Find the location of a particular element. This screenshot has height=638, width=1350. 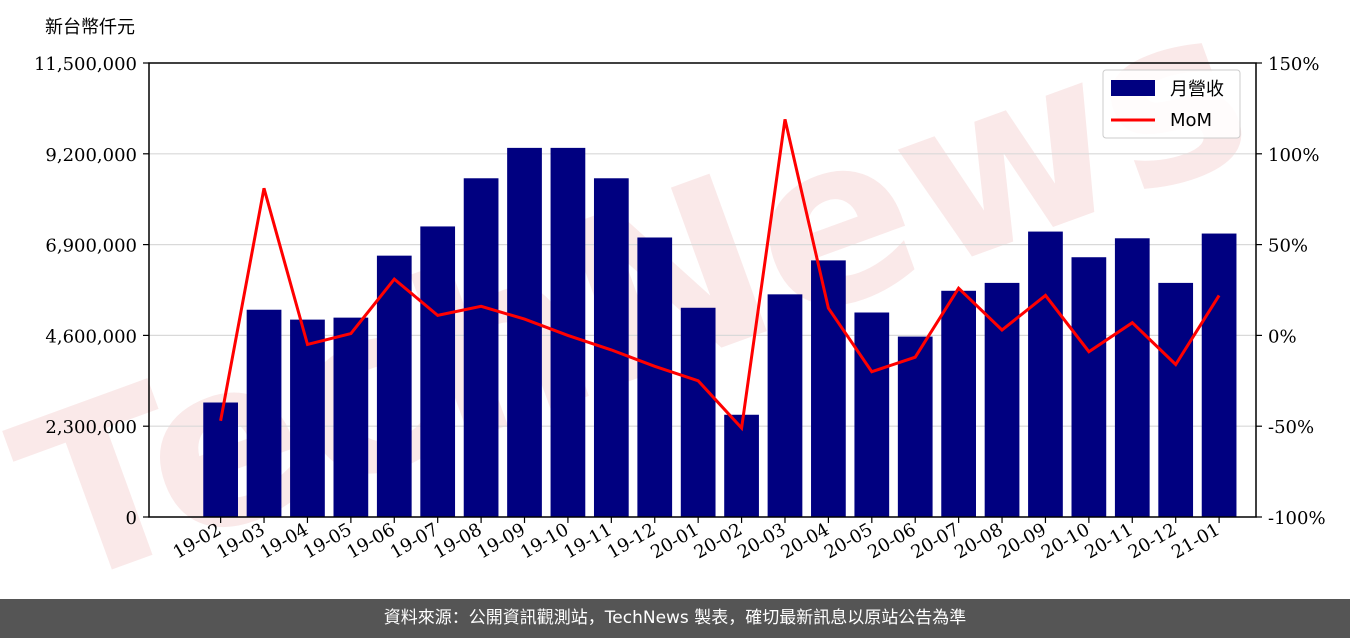

legend-bar-label: 月營收 is located at coordinates (1197, 89).